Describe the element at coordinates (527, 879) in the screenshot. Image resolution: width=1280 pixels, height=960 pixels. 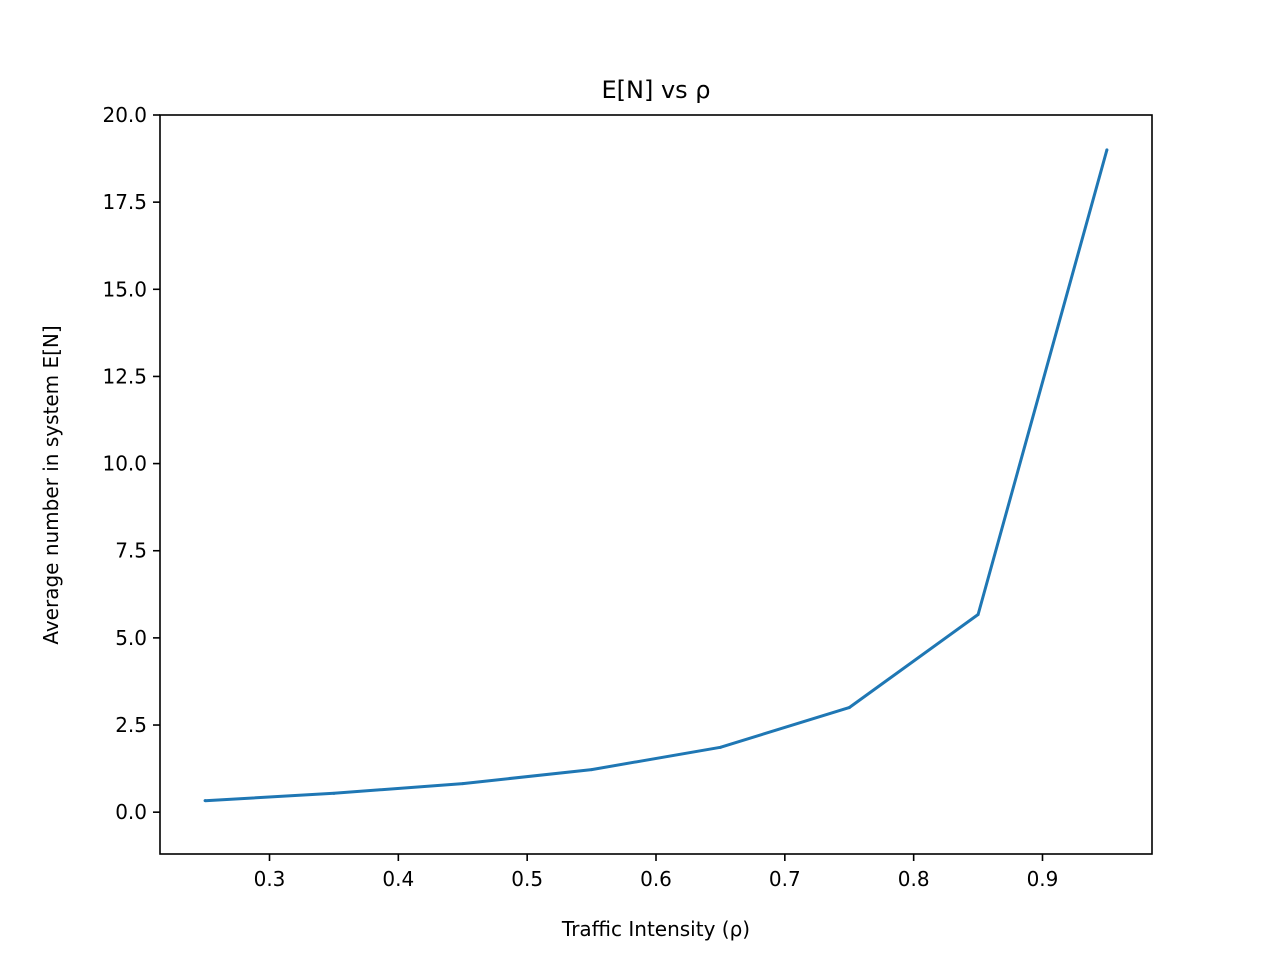
I see `x-tick-label: 0.5` at that location.